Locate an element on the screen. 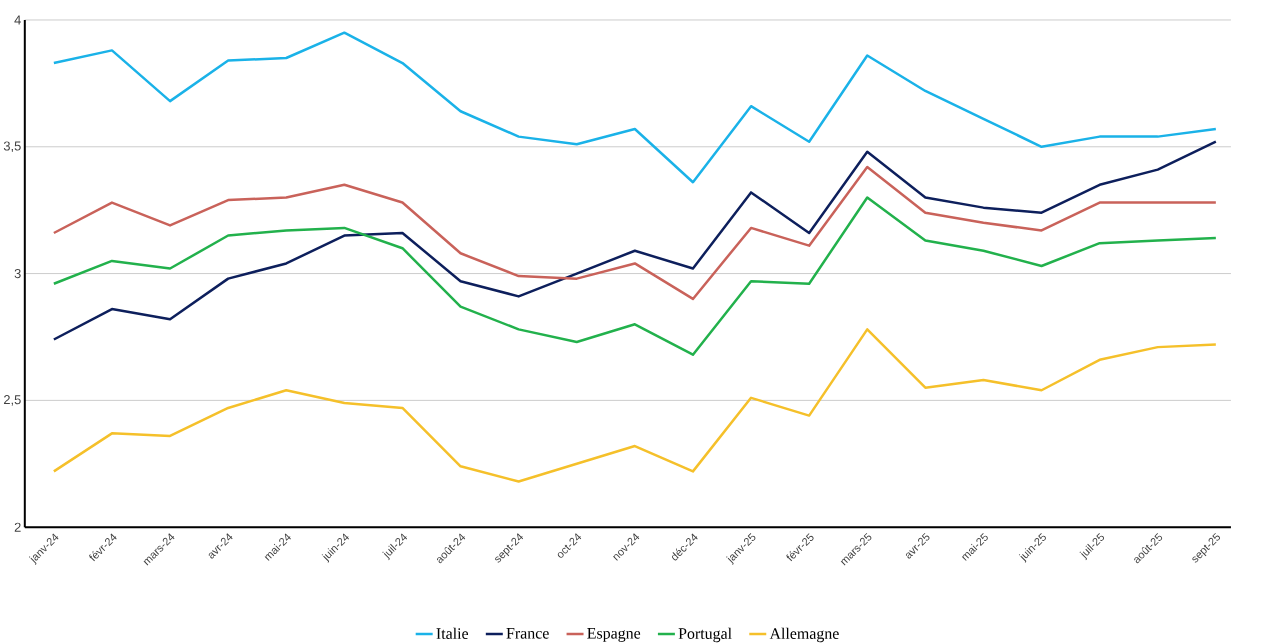 This screenshot has height=644, width=1266. y-tick-label: 4 is located at coordinates (17, 20).